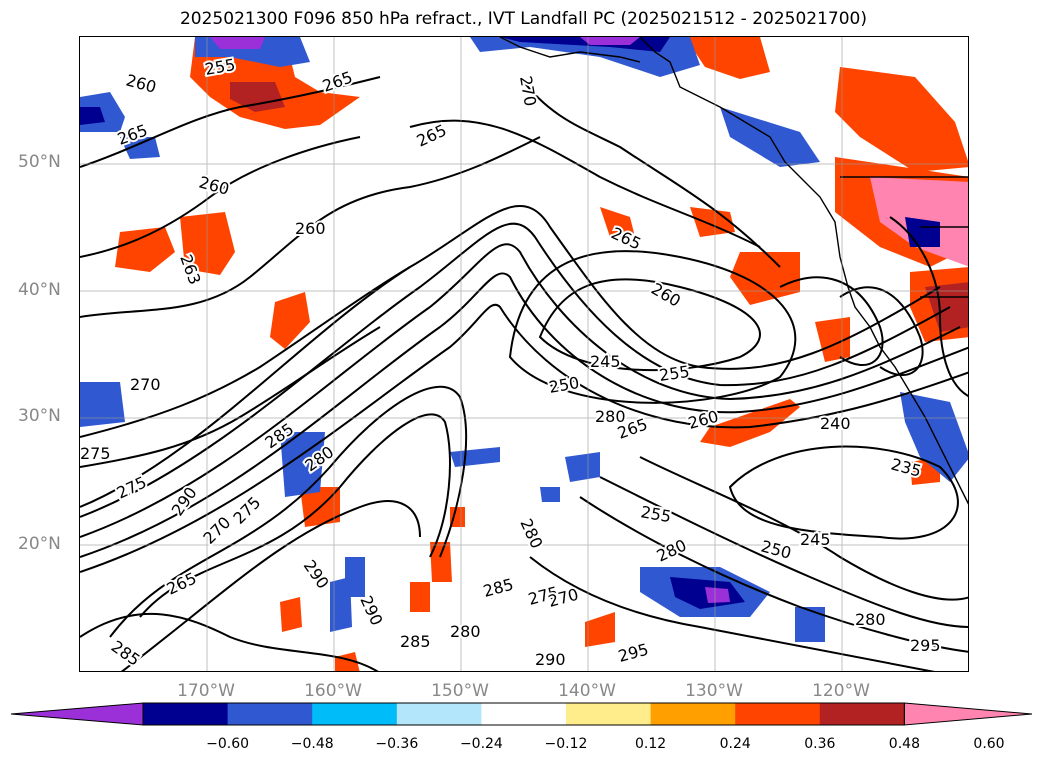 The image size is (1047, 765). I want to click on lat-label-20n: 20°N, so click(39, 544).